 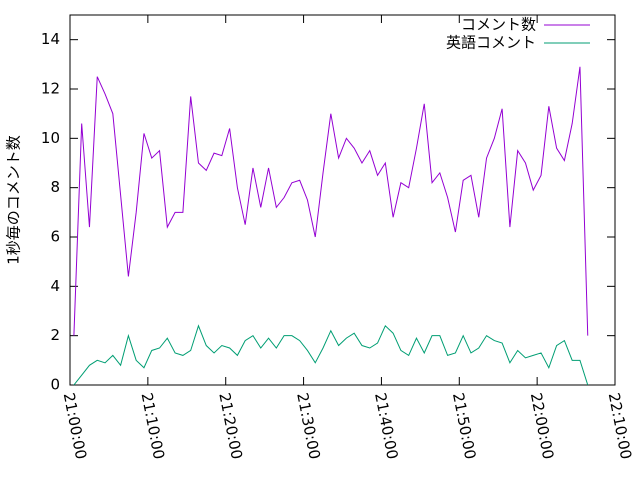 I want to click on y-tick-label: 6, so click(x=55, y=237).